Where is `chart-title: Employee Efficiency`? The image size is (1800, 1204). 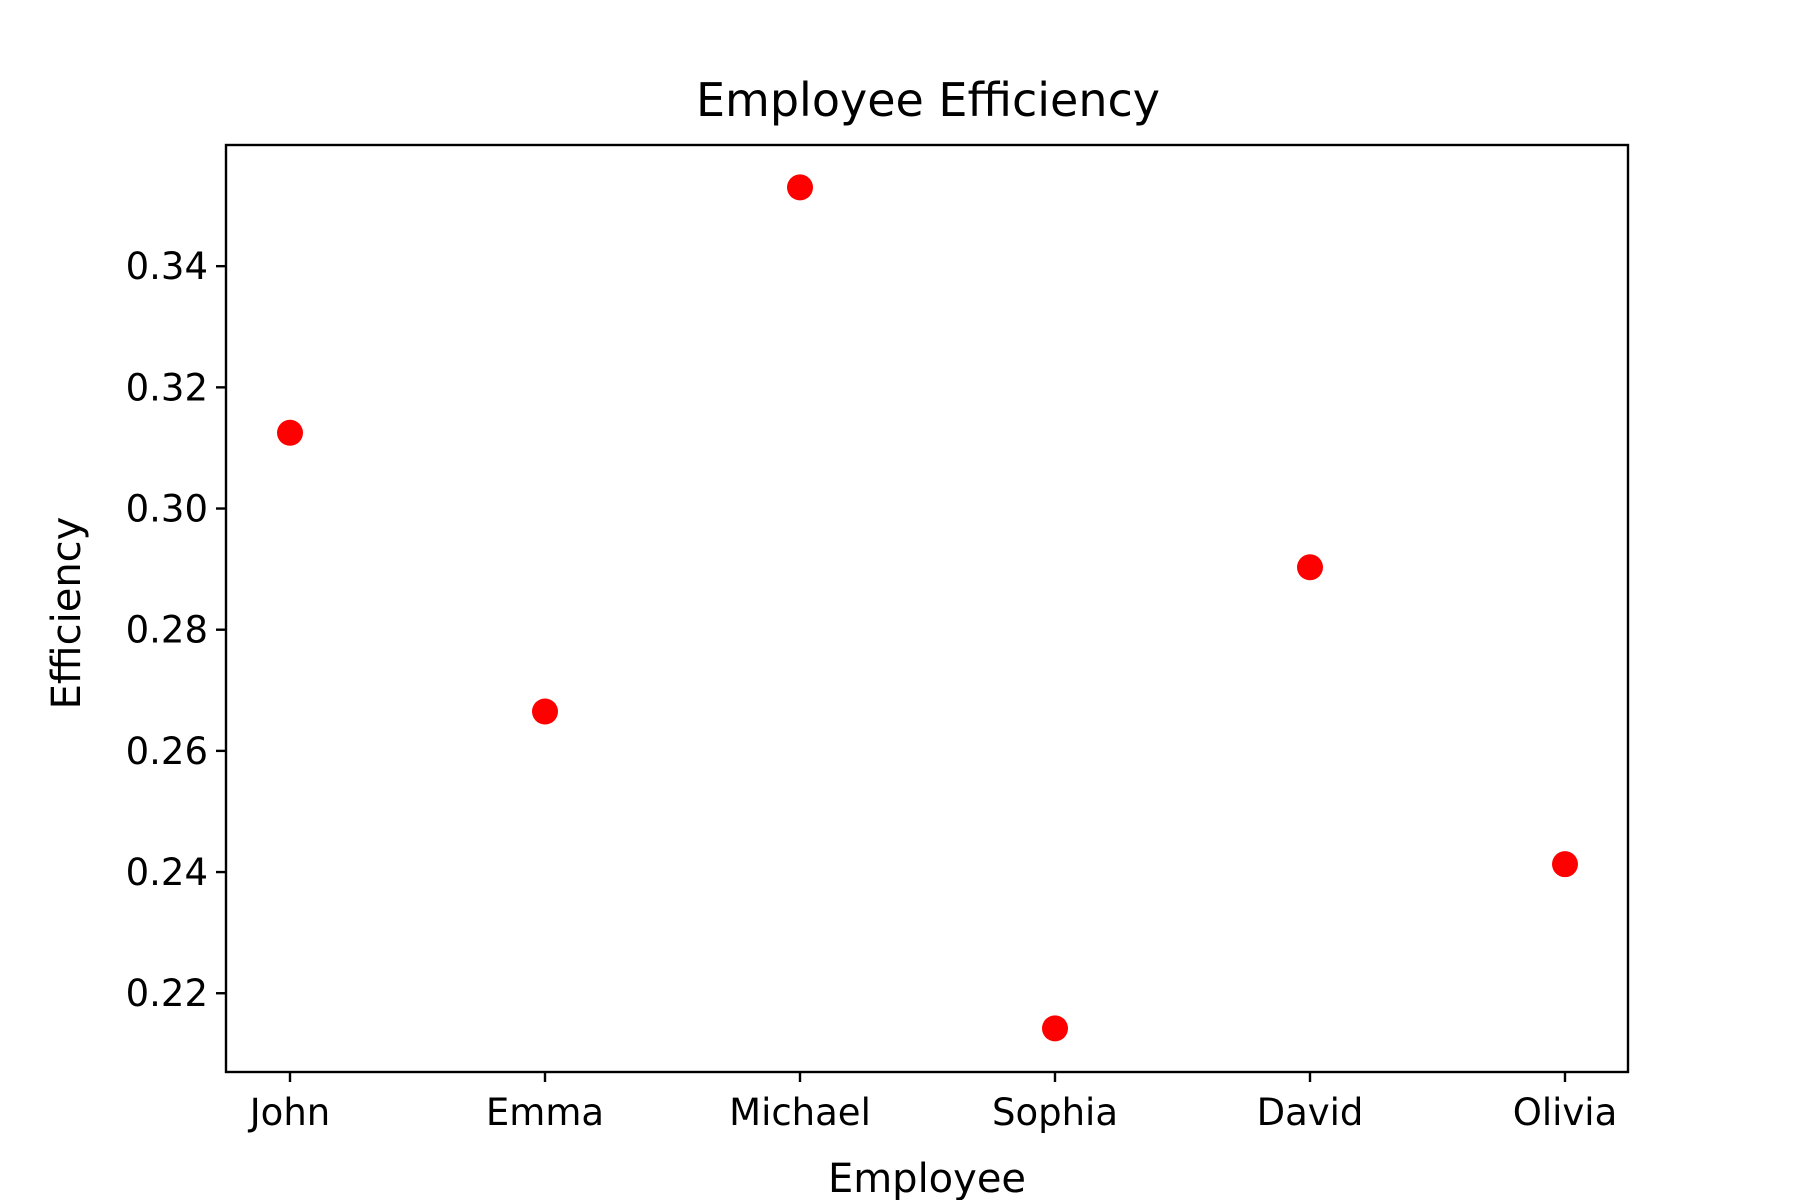 chart-title: Employee Efficiency is located at coordinates (928, 100).